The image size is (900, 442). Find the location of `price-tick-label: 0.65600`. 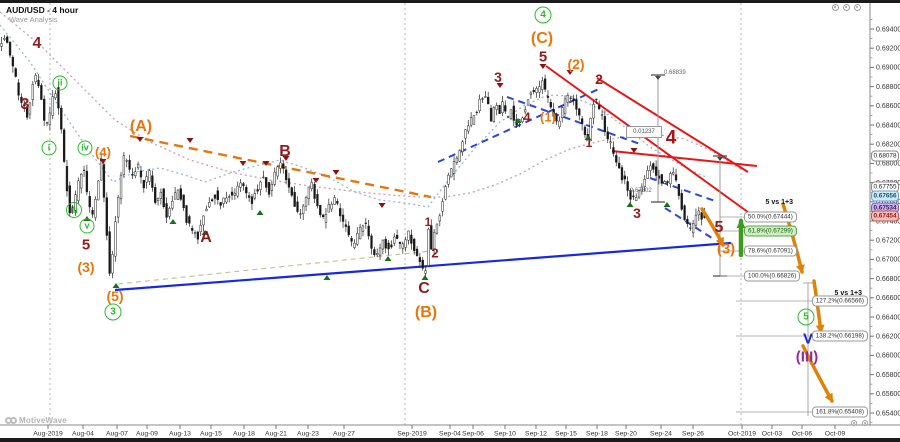

price-tick-label: 0.65600 is located at coordinates (888, 394).